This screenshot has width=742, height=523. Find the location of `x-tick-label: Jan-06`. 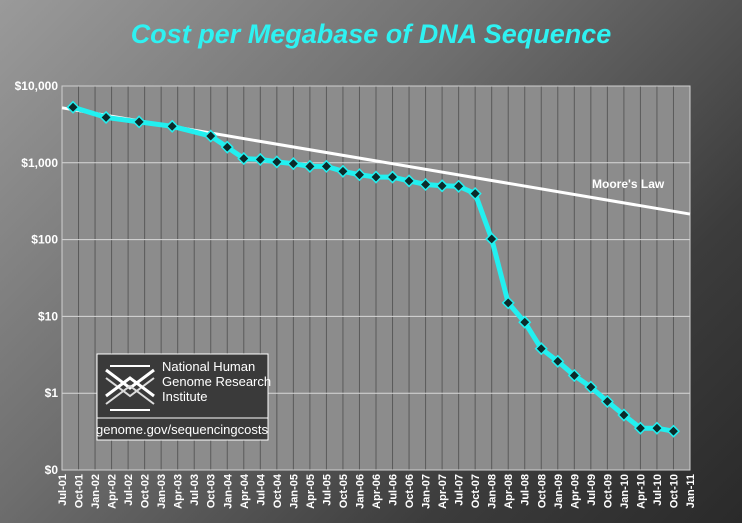

x-tick-label: Jan-06 is located at coordinates (360, 491).